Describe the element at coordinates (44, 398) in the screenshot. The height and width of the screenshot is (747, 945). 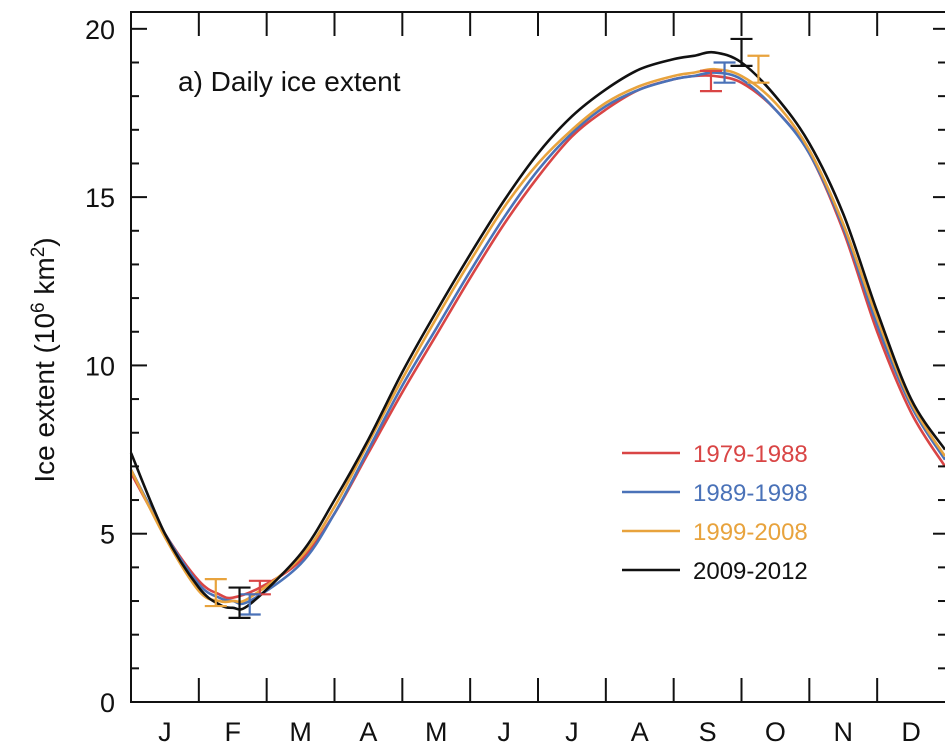
I see `y-axis-title-main: Ice extent (10` at that location.